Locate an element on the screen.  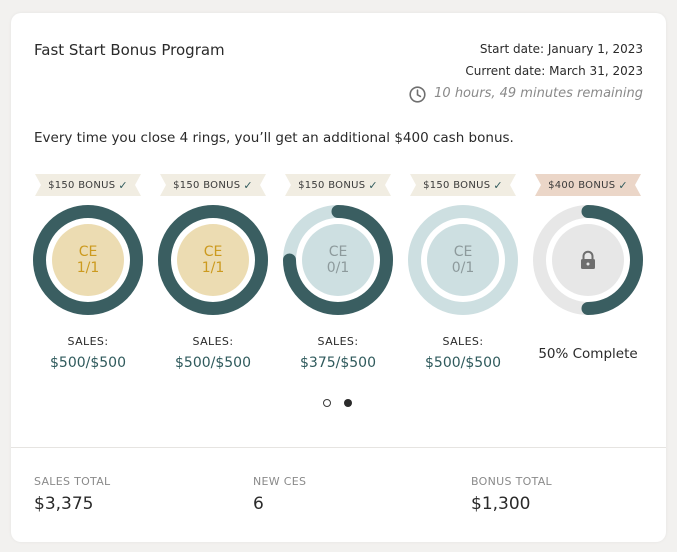
lock-icon is located at coordinates (588, 259).